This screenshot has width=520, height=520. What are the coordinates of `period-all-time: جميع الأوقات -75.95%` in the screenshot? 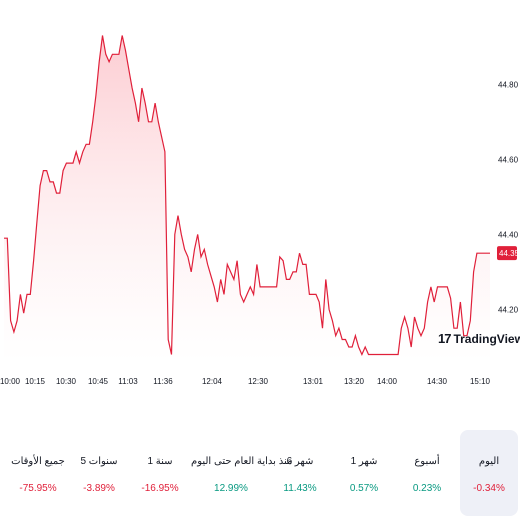 It's located at (38, 473).